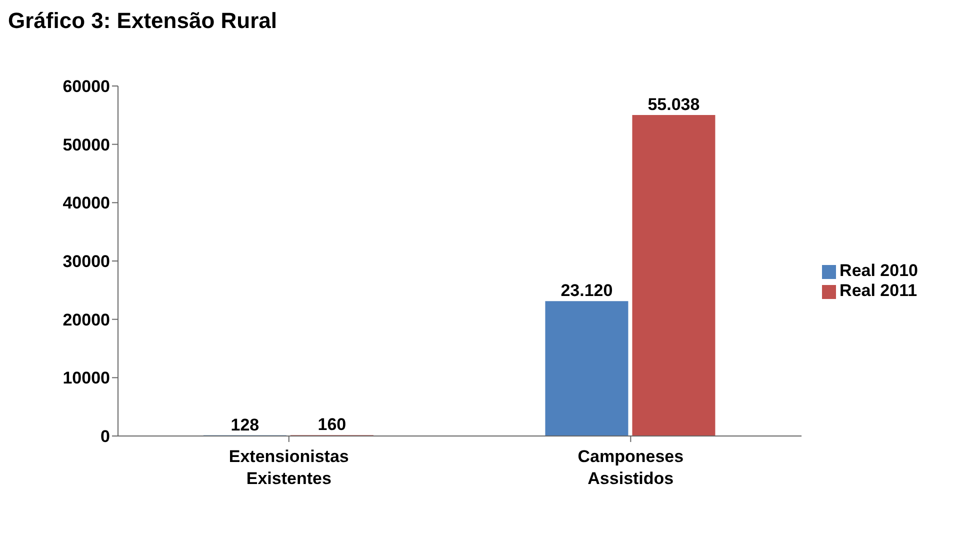 This screenshot has width=956, height=533. I want to click on y-tick-label: 60000, so click(86, 86).